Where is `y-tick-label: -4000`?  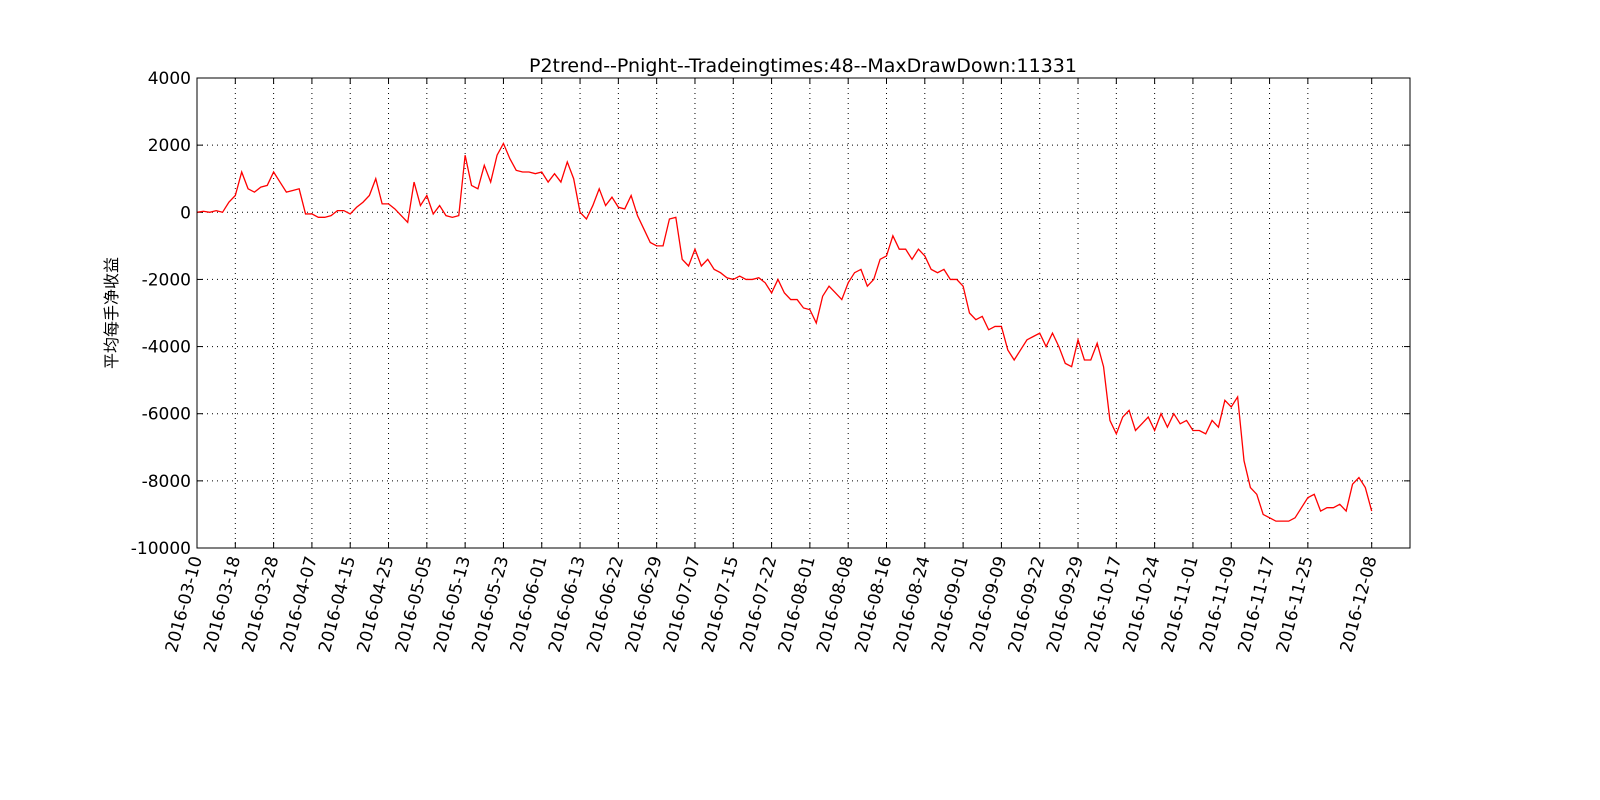
y-tick-label: -4000 is located at coordinates (166, 348).